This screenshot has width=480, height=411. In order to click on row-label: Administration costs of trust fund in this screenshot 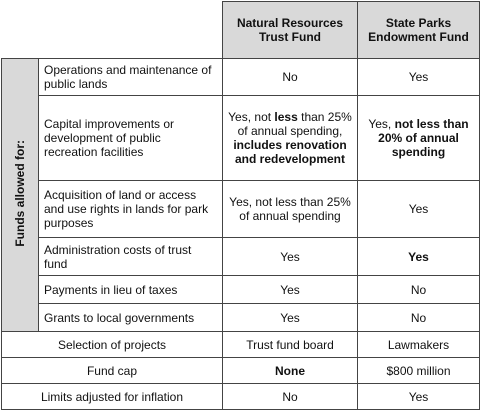, I will do `click(130, 256)`.